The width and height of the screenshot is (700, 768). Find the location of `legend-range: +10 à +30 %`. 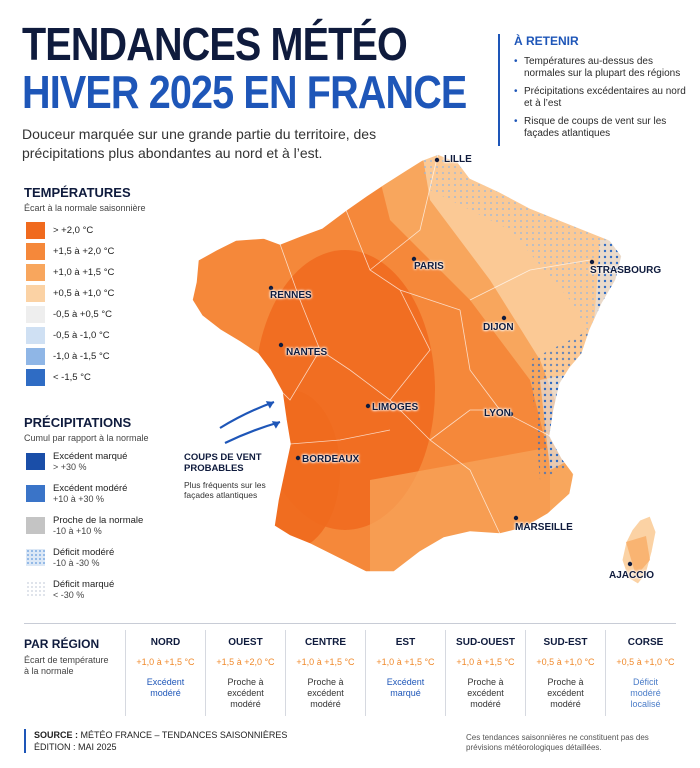

legend-range: +10 à +30 % is located at coordinates (79, 499).